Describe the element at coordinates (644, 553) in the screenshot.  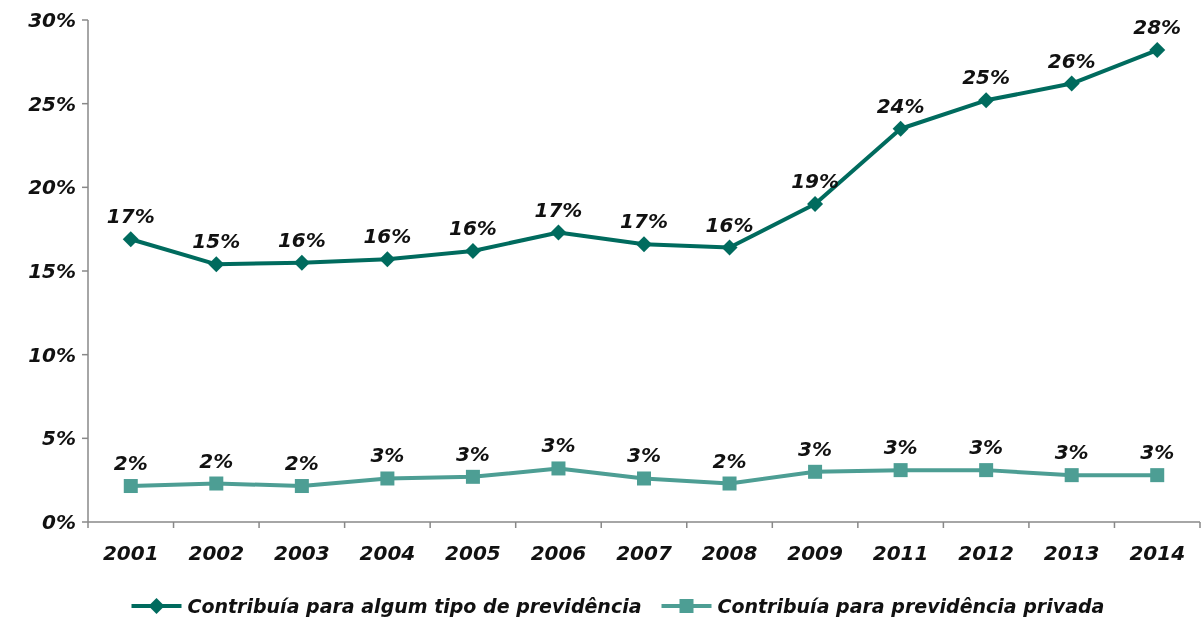
I see `x-tick-label: 2007` at that location.